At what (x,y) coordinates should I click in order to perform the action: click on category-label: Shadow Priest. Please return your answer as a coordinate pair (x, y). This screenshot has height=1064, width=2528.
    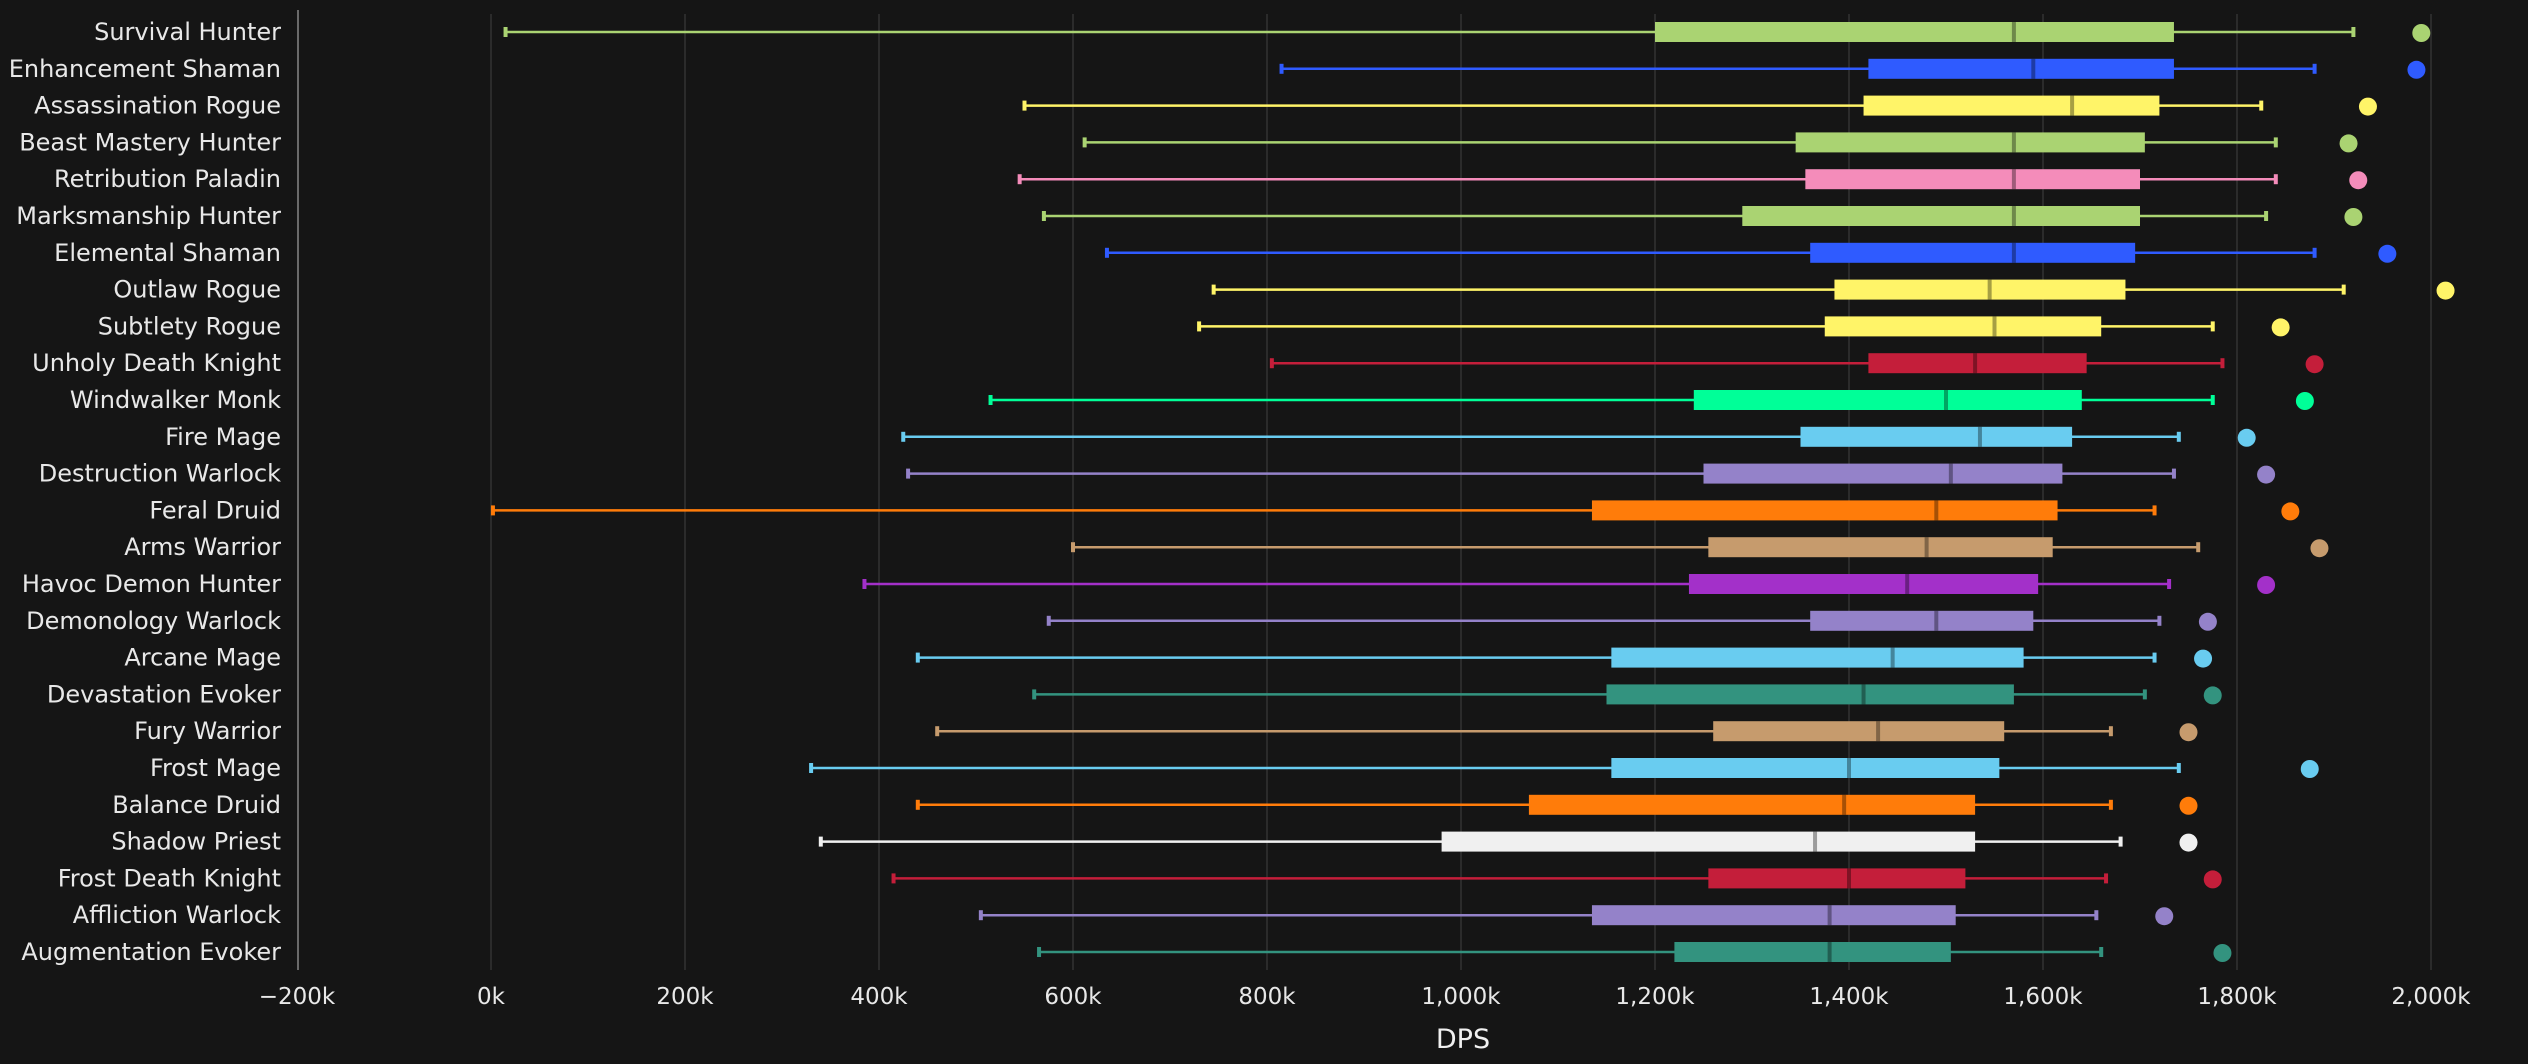
    Looking at the image, I should click on (196, 842).